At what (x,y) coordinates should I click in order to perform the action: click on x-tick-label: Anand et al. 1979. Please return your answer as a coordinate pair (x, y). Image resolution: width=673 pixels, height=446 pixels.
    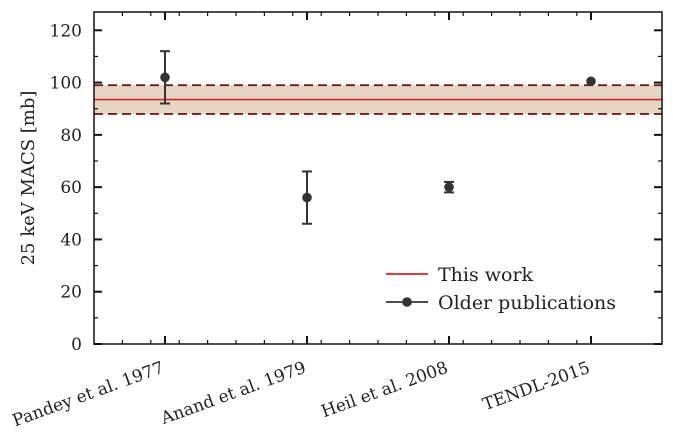
    Looking at the image, I should click on (233, 393).